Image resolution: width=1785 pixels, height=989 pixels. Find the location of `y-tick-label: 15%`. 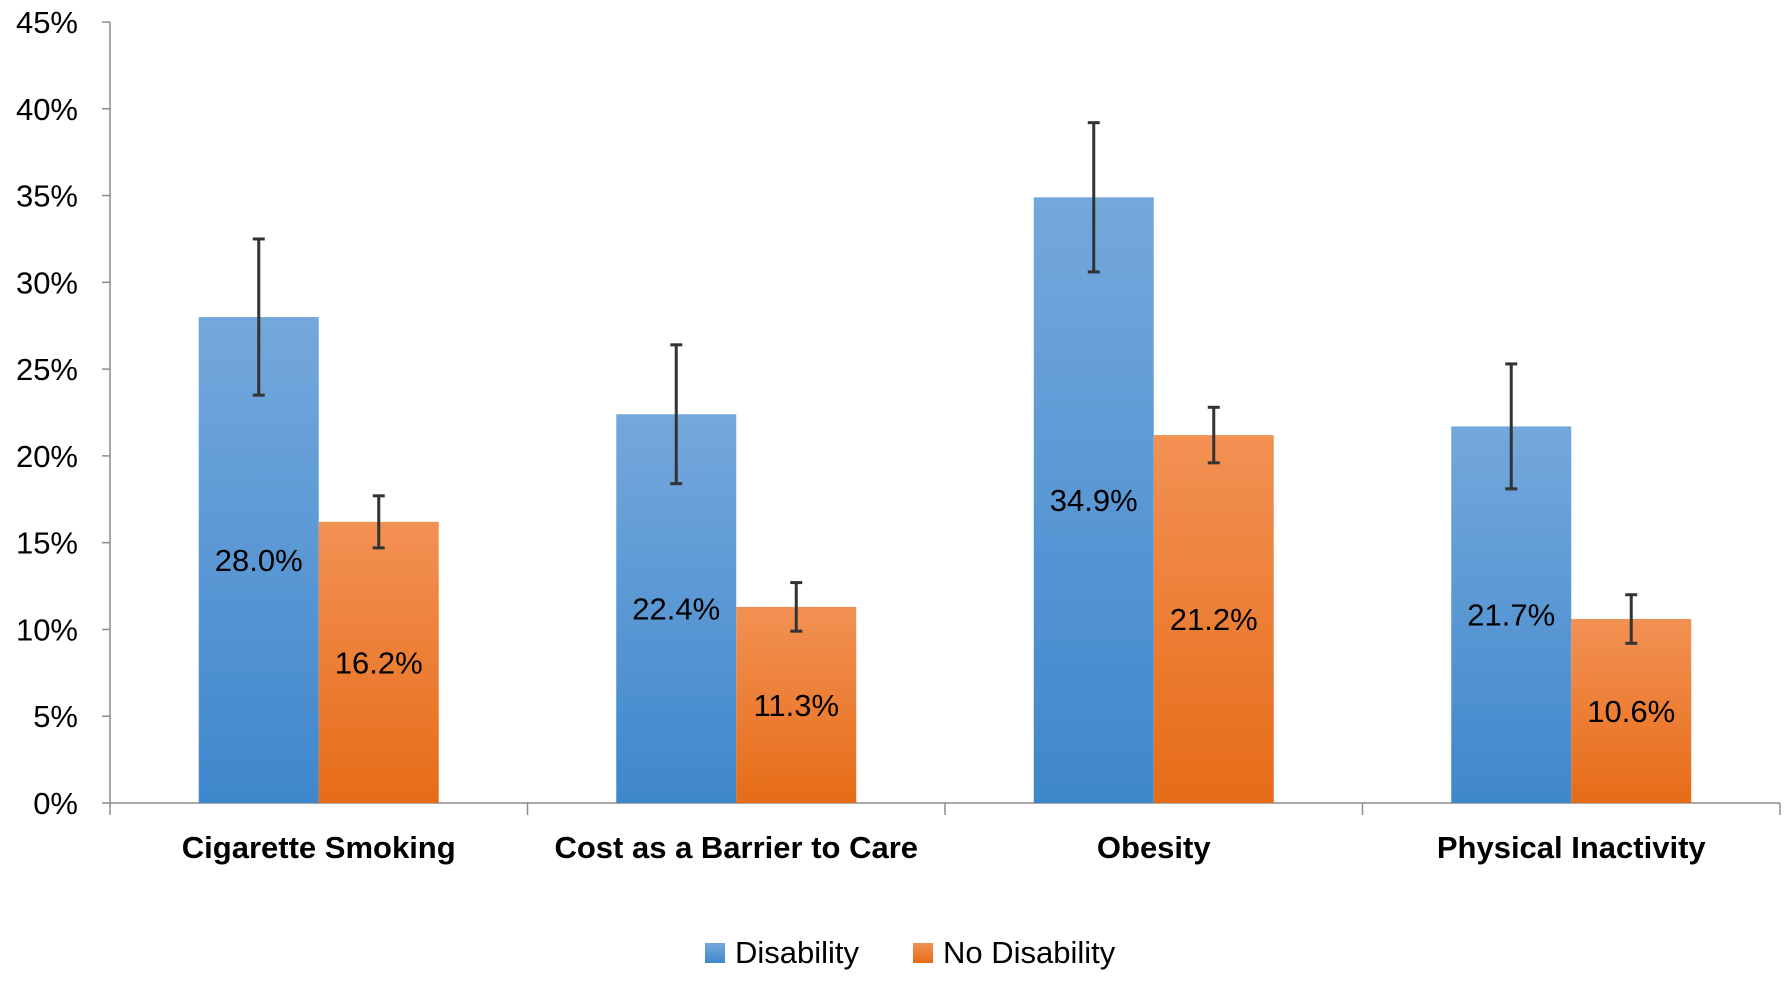

y-tick-label: 15% is located at coordinates (47, 543).